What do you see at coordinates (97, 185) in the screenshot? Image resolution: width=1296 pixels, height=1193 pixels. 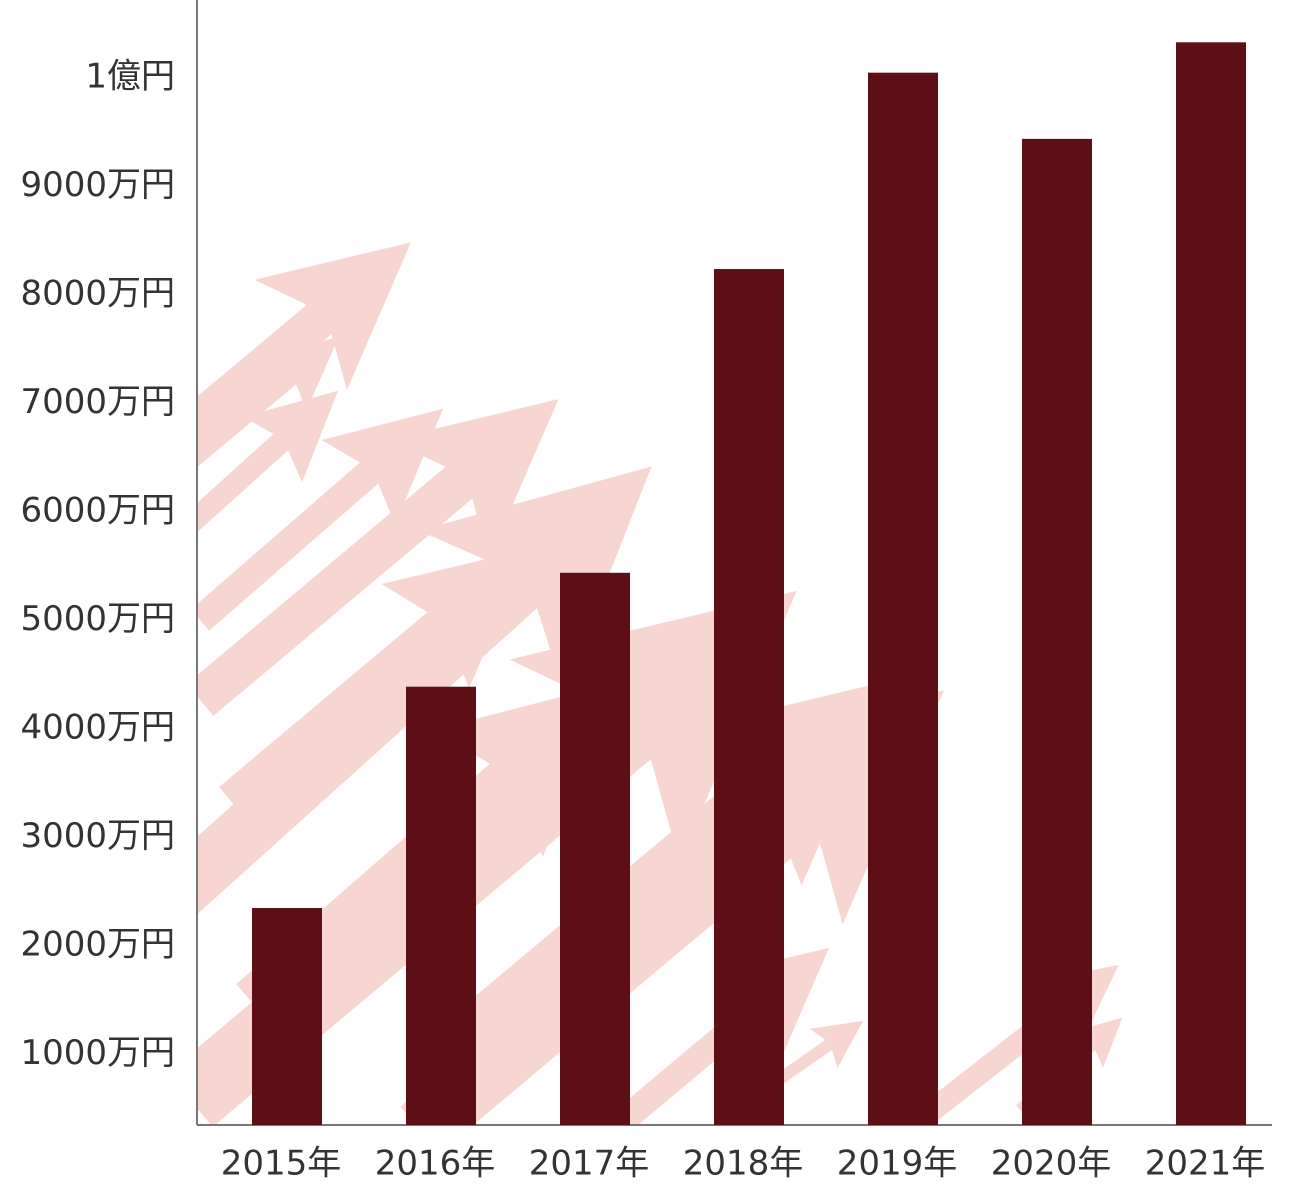 I see `y-tick-label: 9000万円` at bounding box center [97, 185].